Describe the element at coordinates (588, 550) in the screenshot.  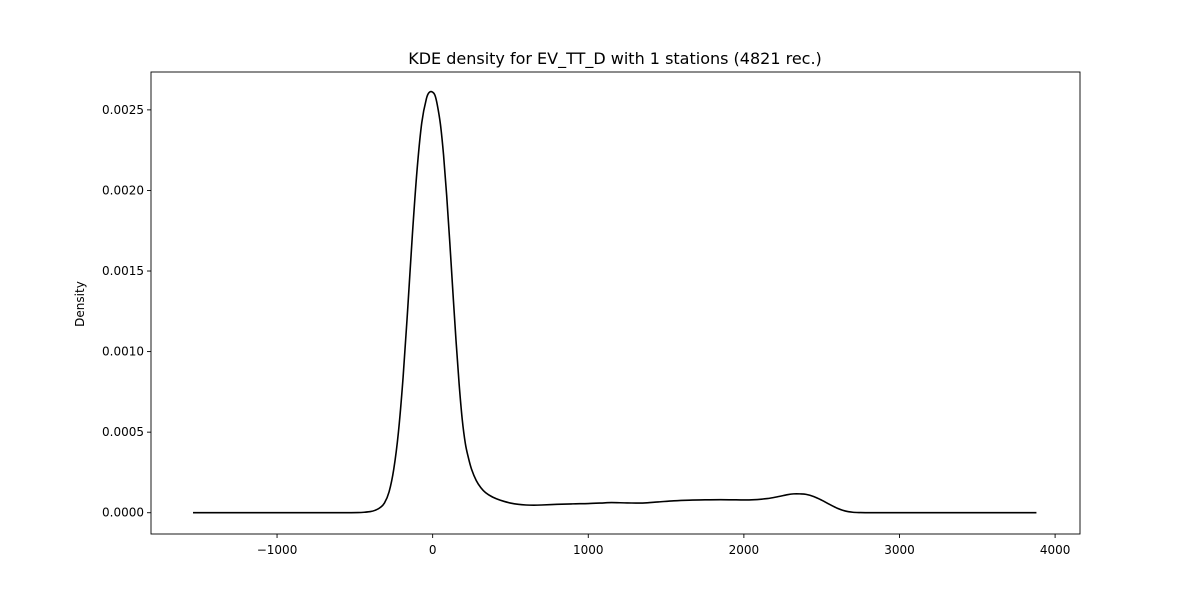
I see `x-tick-label: 1000` at that location.